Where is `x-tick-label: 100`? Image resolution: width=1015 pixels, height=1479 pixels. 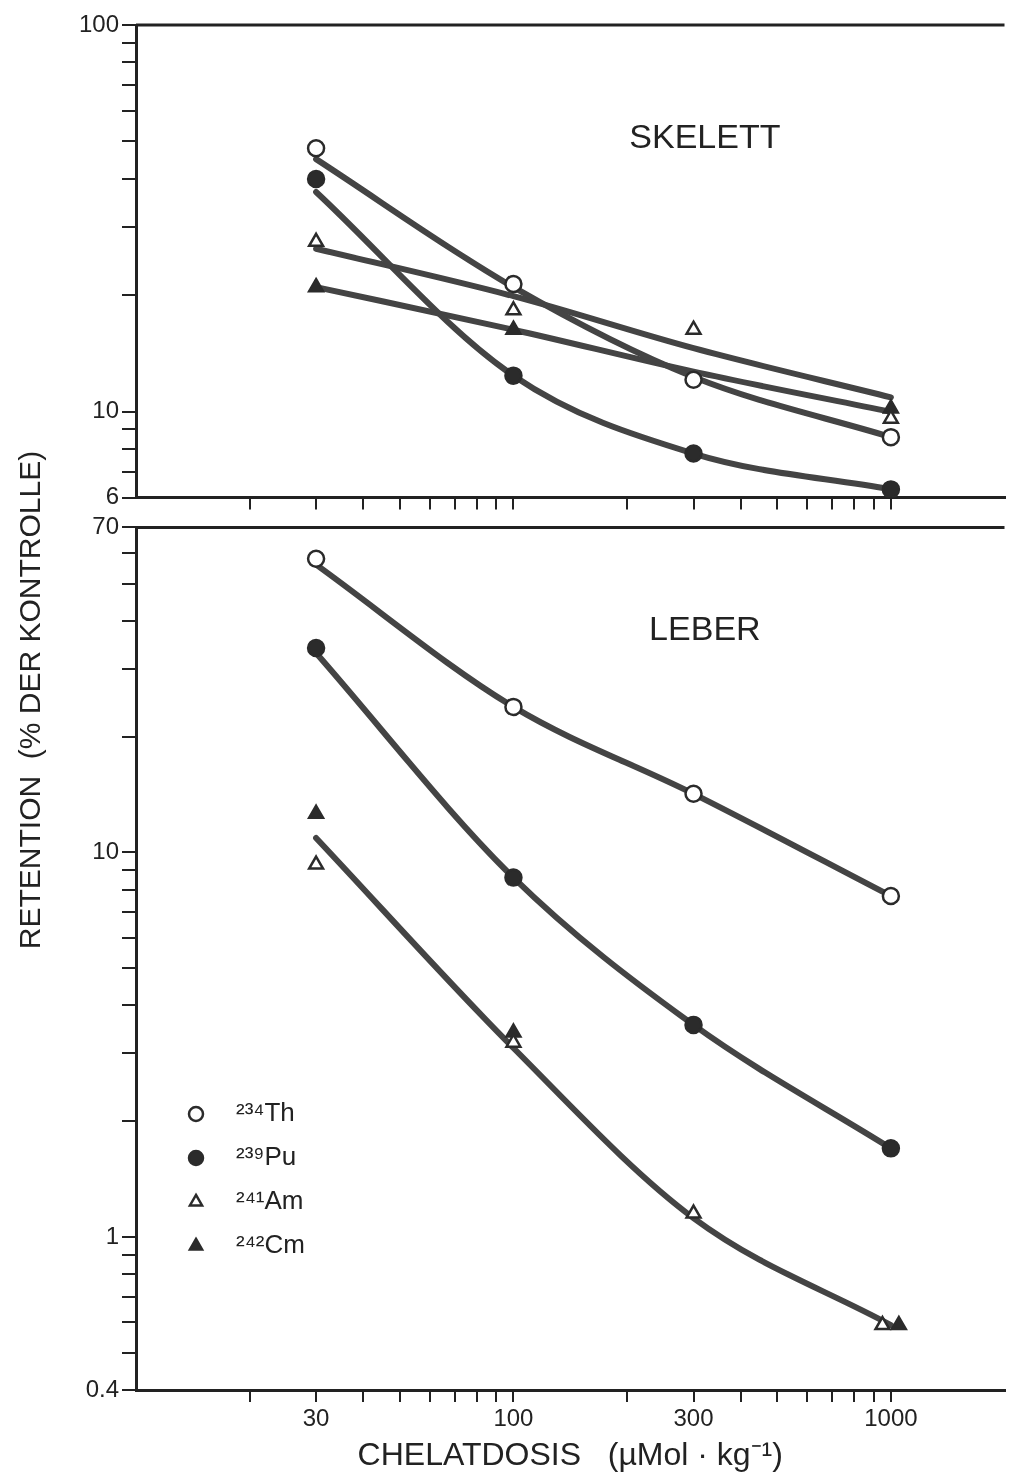 x-tick-label: 100 is located at coordinates (513, 1418).